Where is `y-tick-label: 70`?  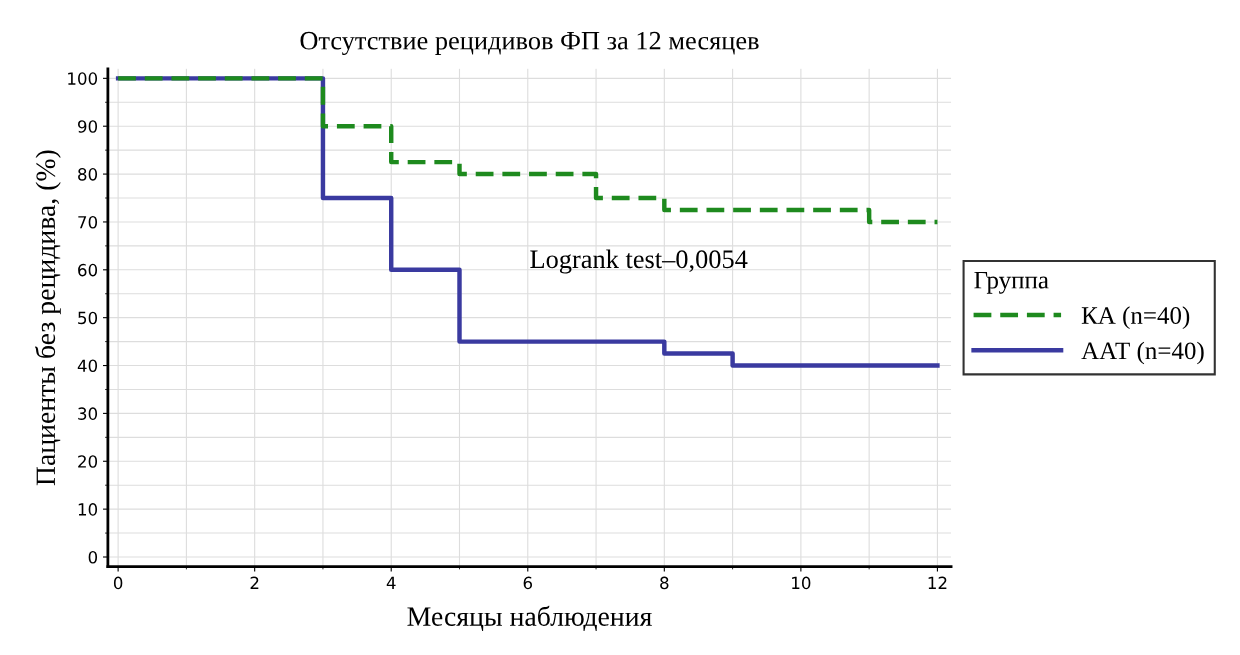 y-tick-label: 70 is located at coordinates (88, 222).